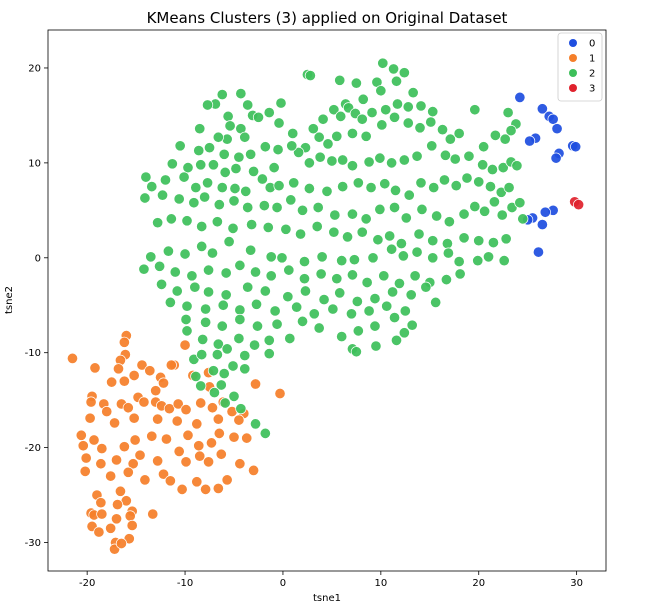  I want to click on legend-label-cluster-3: 3, so click(592, 89).